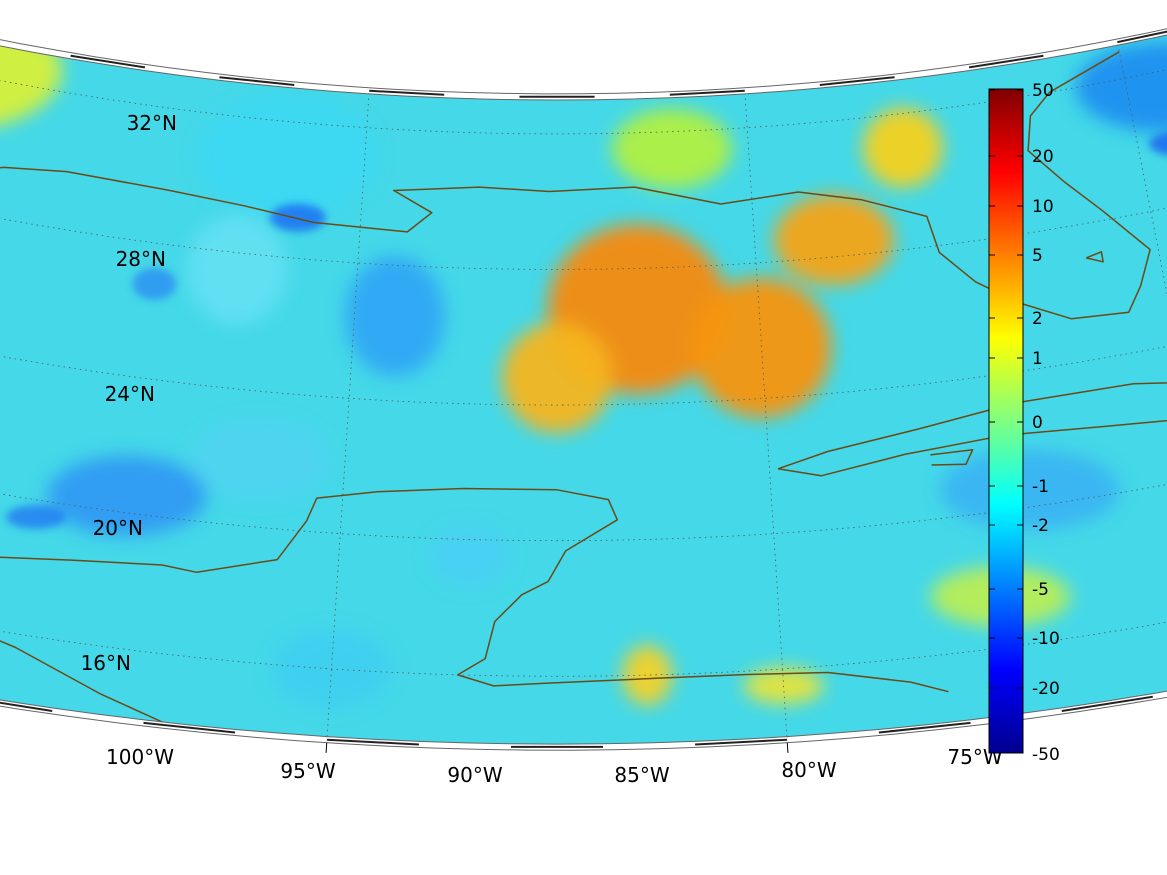 The width and height of the screenshot is (1167, 875). I want to click on colorbar: 50 20 10 5 2 1 0 -1 -2 -5 -10 -20 -50, so click(1024, 423).